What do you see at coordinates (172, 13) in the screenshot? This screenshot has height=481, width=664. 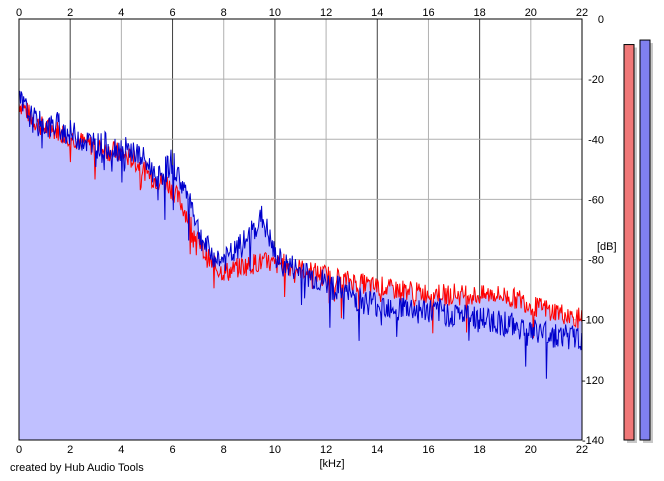 I see `x-tick-label-top: 6` at bounding box center [172, 13].